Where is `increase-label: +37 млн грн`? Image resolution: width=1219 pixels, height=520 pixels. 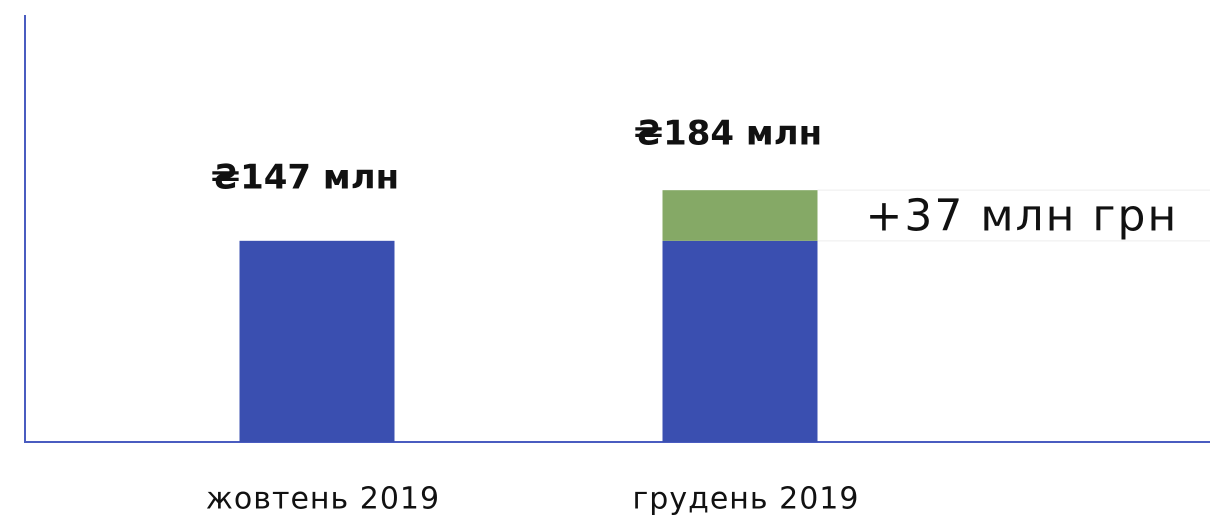
increase-label: +37 млн грн is located at coordinates (1022, 215).